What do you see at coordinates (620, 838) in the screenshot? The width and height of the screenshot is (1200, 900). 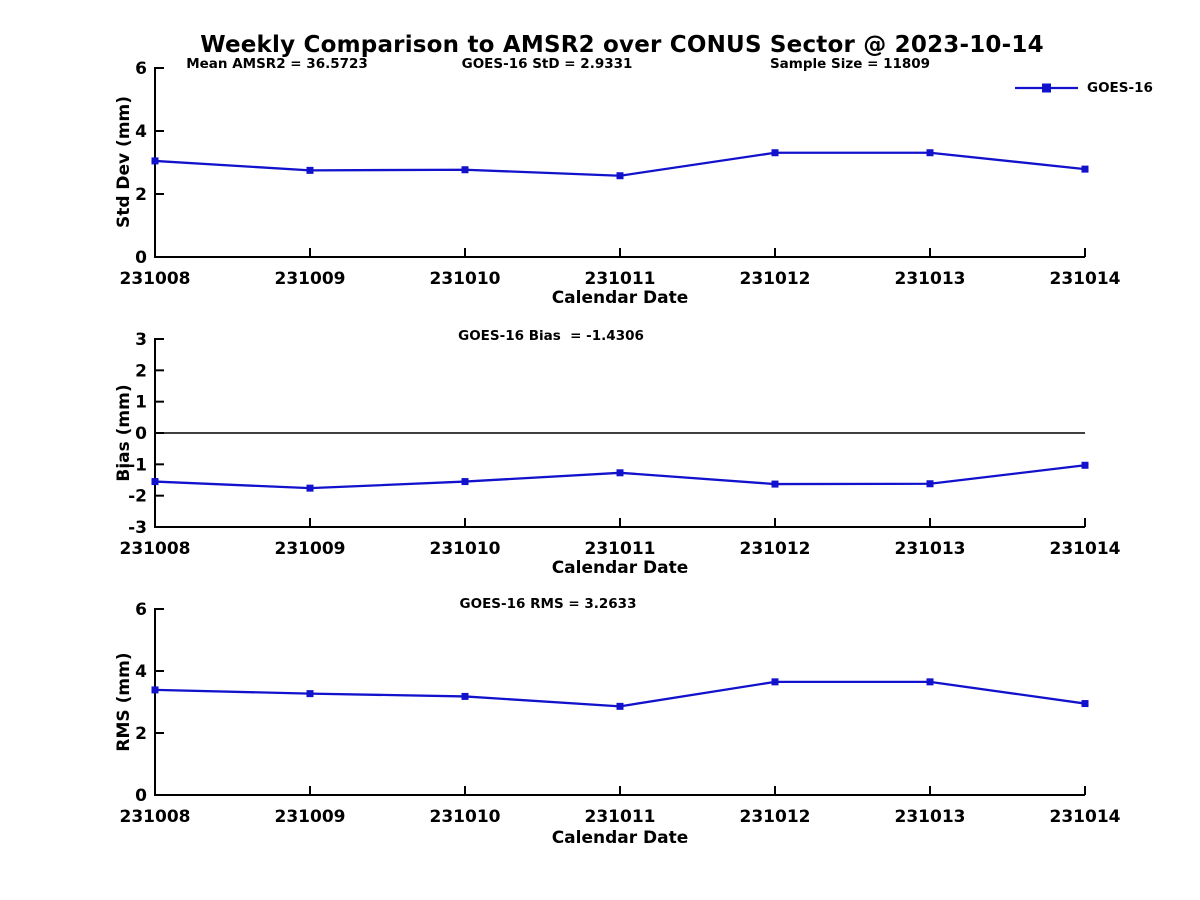 I see `x-axis-label-bottom: Calendar Date` at bounding box center [620, 838].